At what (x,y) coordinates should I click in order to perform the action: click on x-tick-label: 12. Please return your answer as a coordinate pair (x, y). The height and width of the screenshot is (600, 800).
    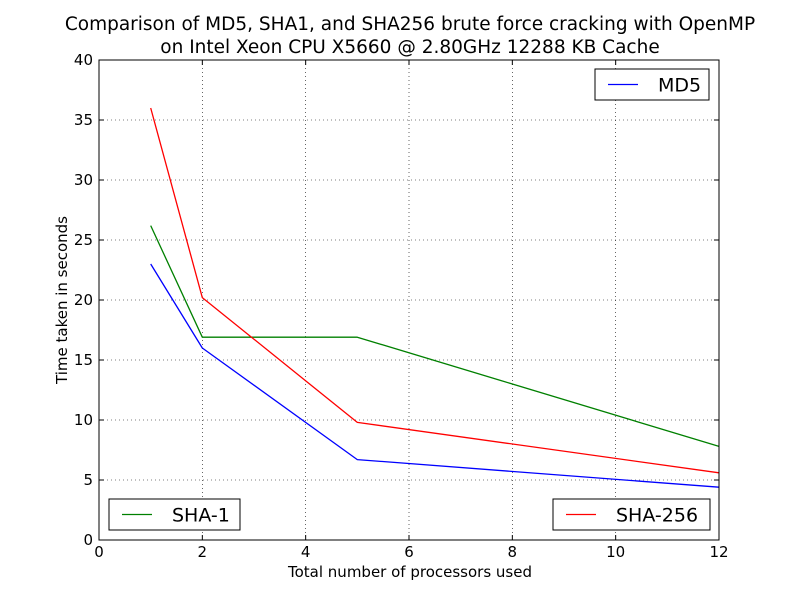
    Looking at the image, I should click on (718, 552).